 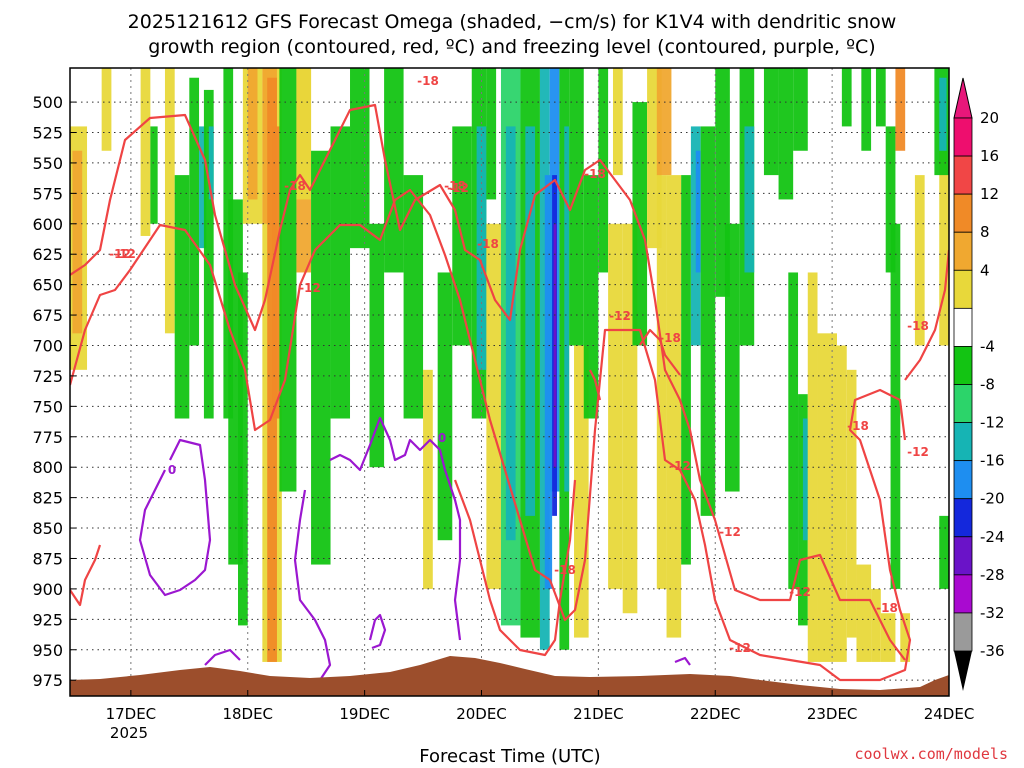 I want to click on colorbar-tick-label: -16, so click(x=992, y=461).